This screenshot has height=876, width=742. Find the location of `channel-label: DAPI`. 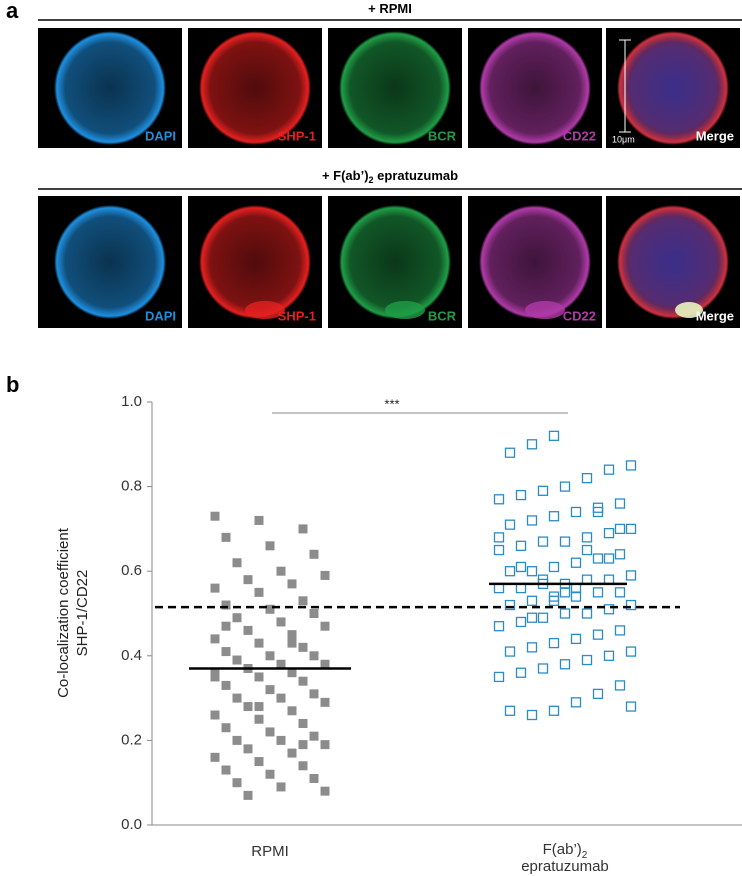

channel-label: DAPI is located at coordinates (160, 135).